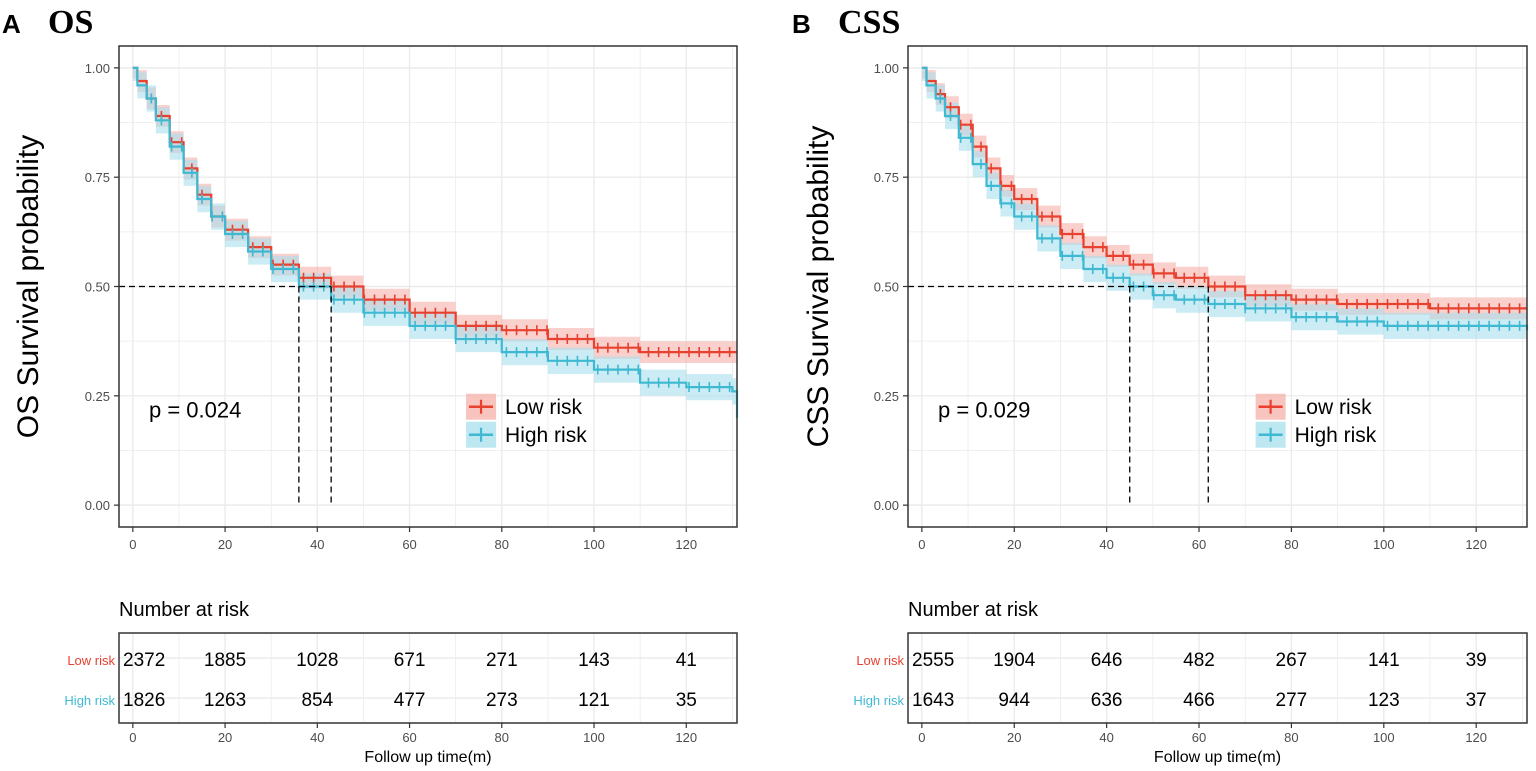 The image size is (1536, 771). Describe the element at coordinates (410, 660) in the screenshot. I see `risk-value: 671` at that location.